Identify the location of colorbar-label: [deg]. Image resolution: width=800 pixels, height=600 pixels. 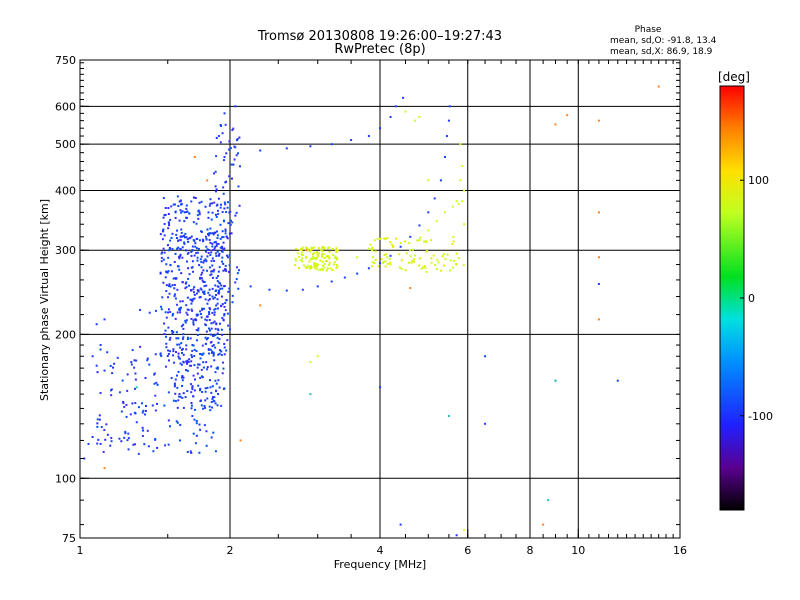
(734, 77).